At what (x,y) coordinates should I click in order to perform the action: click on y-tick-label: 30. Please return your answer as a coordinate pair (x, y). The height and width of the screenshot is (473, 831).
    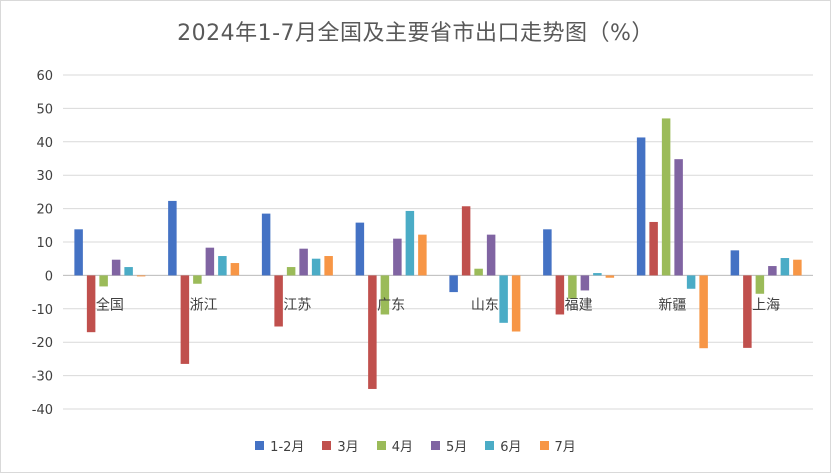
    Looking at the image, I should click on (44, 176).